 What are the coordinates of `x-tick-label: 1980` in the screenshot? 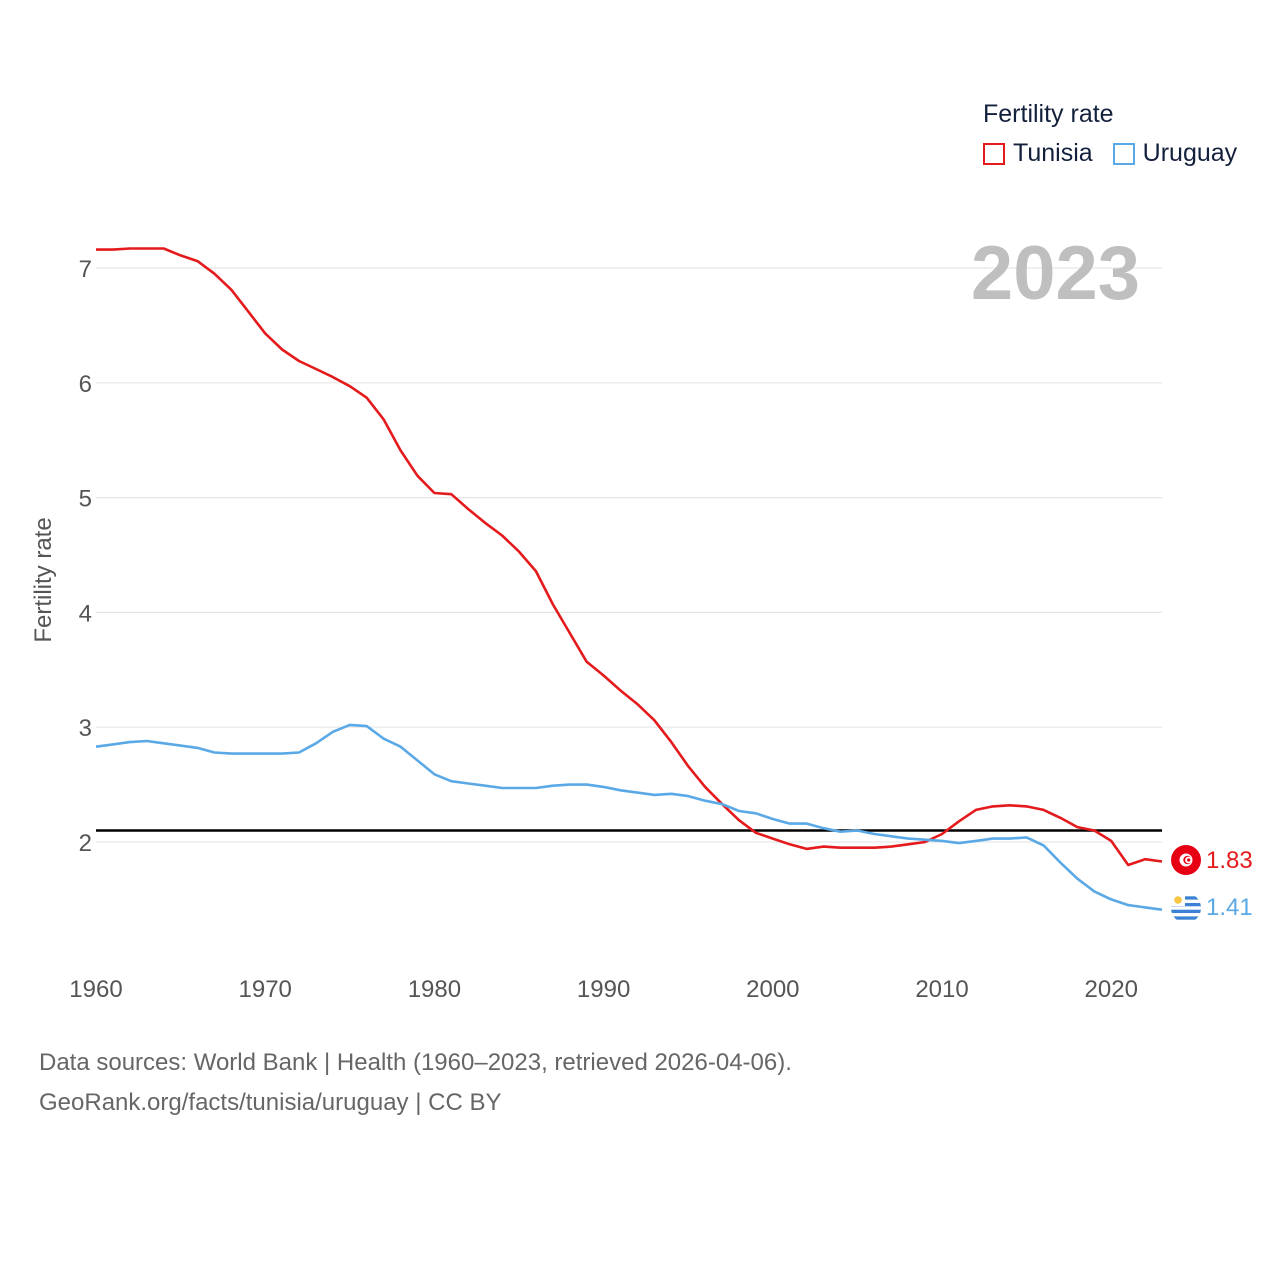 It's located at (434, 989).